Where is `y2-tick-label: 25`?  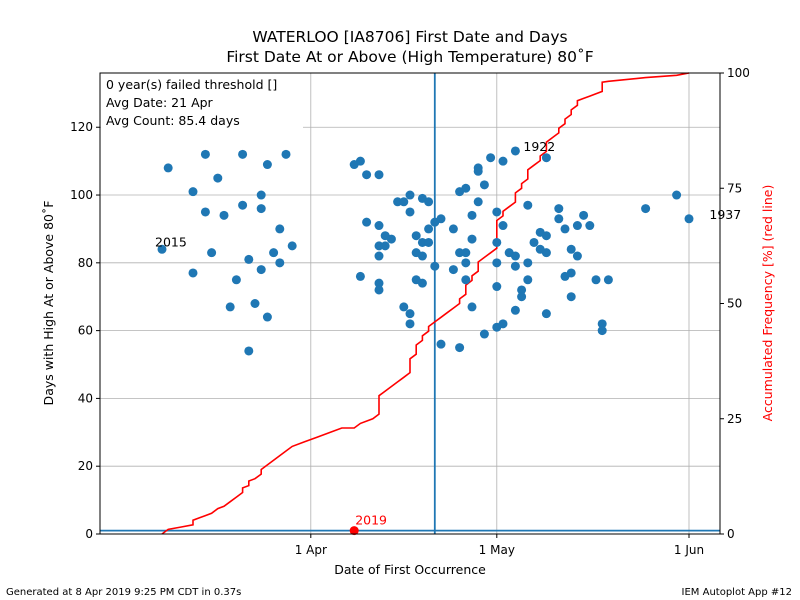 y2-tick-label: 25 is located at coordinates (734, 419).